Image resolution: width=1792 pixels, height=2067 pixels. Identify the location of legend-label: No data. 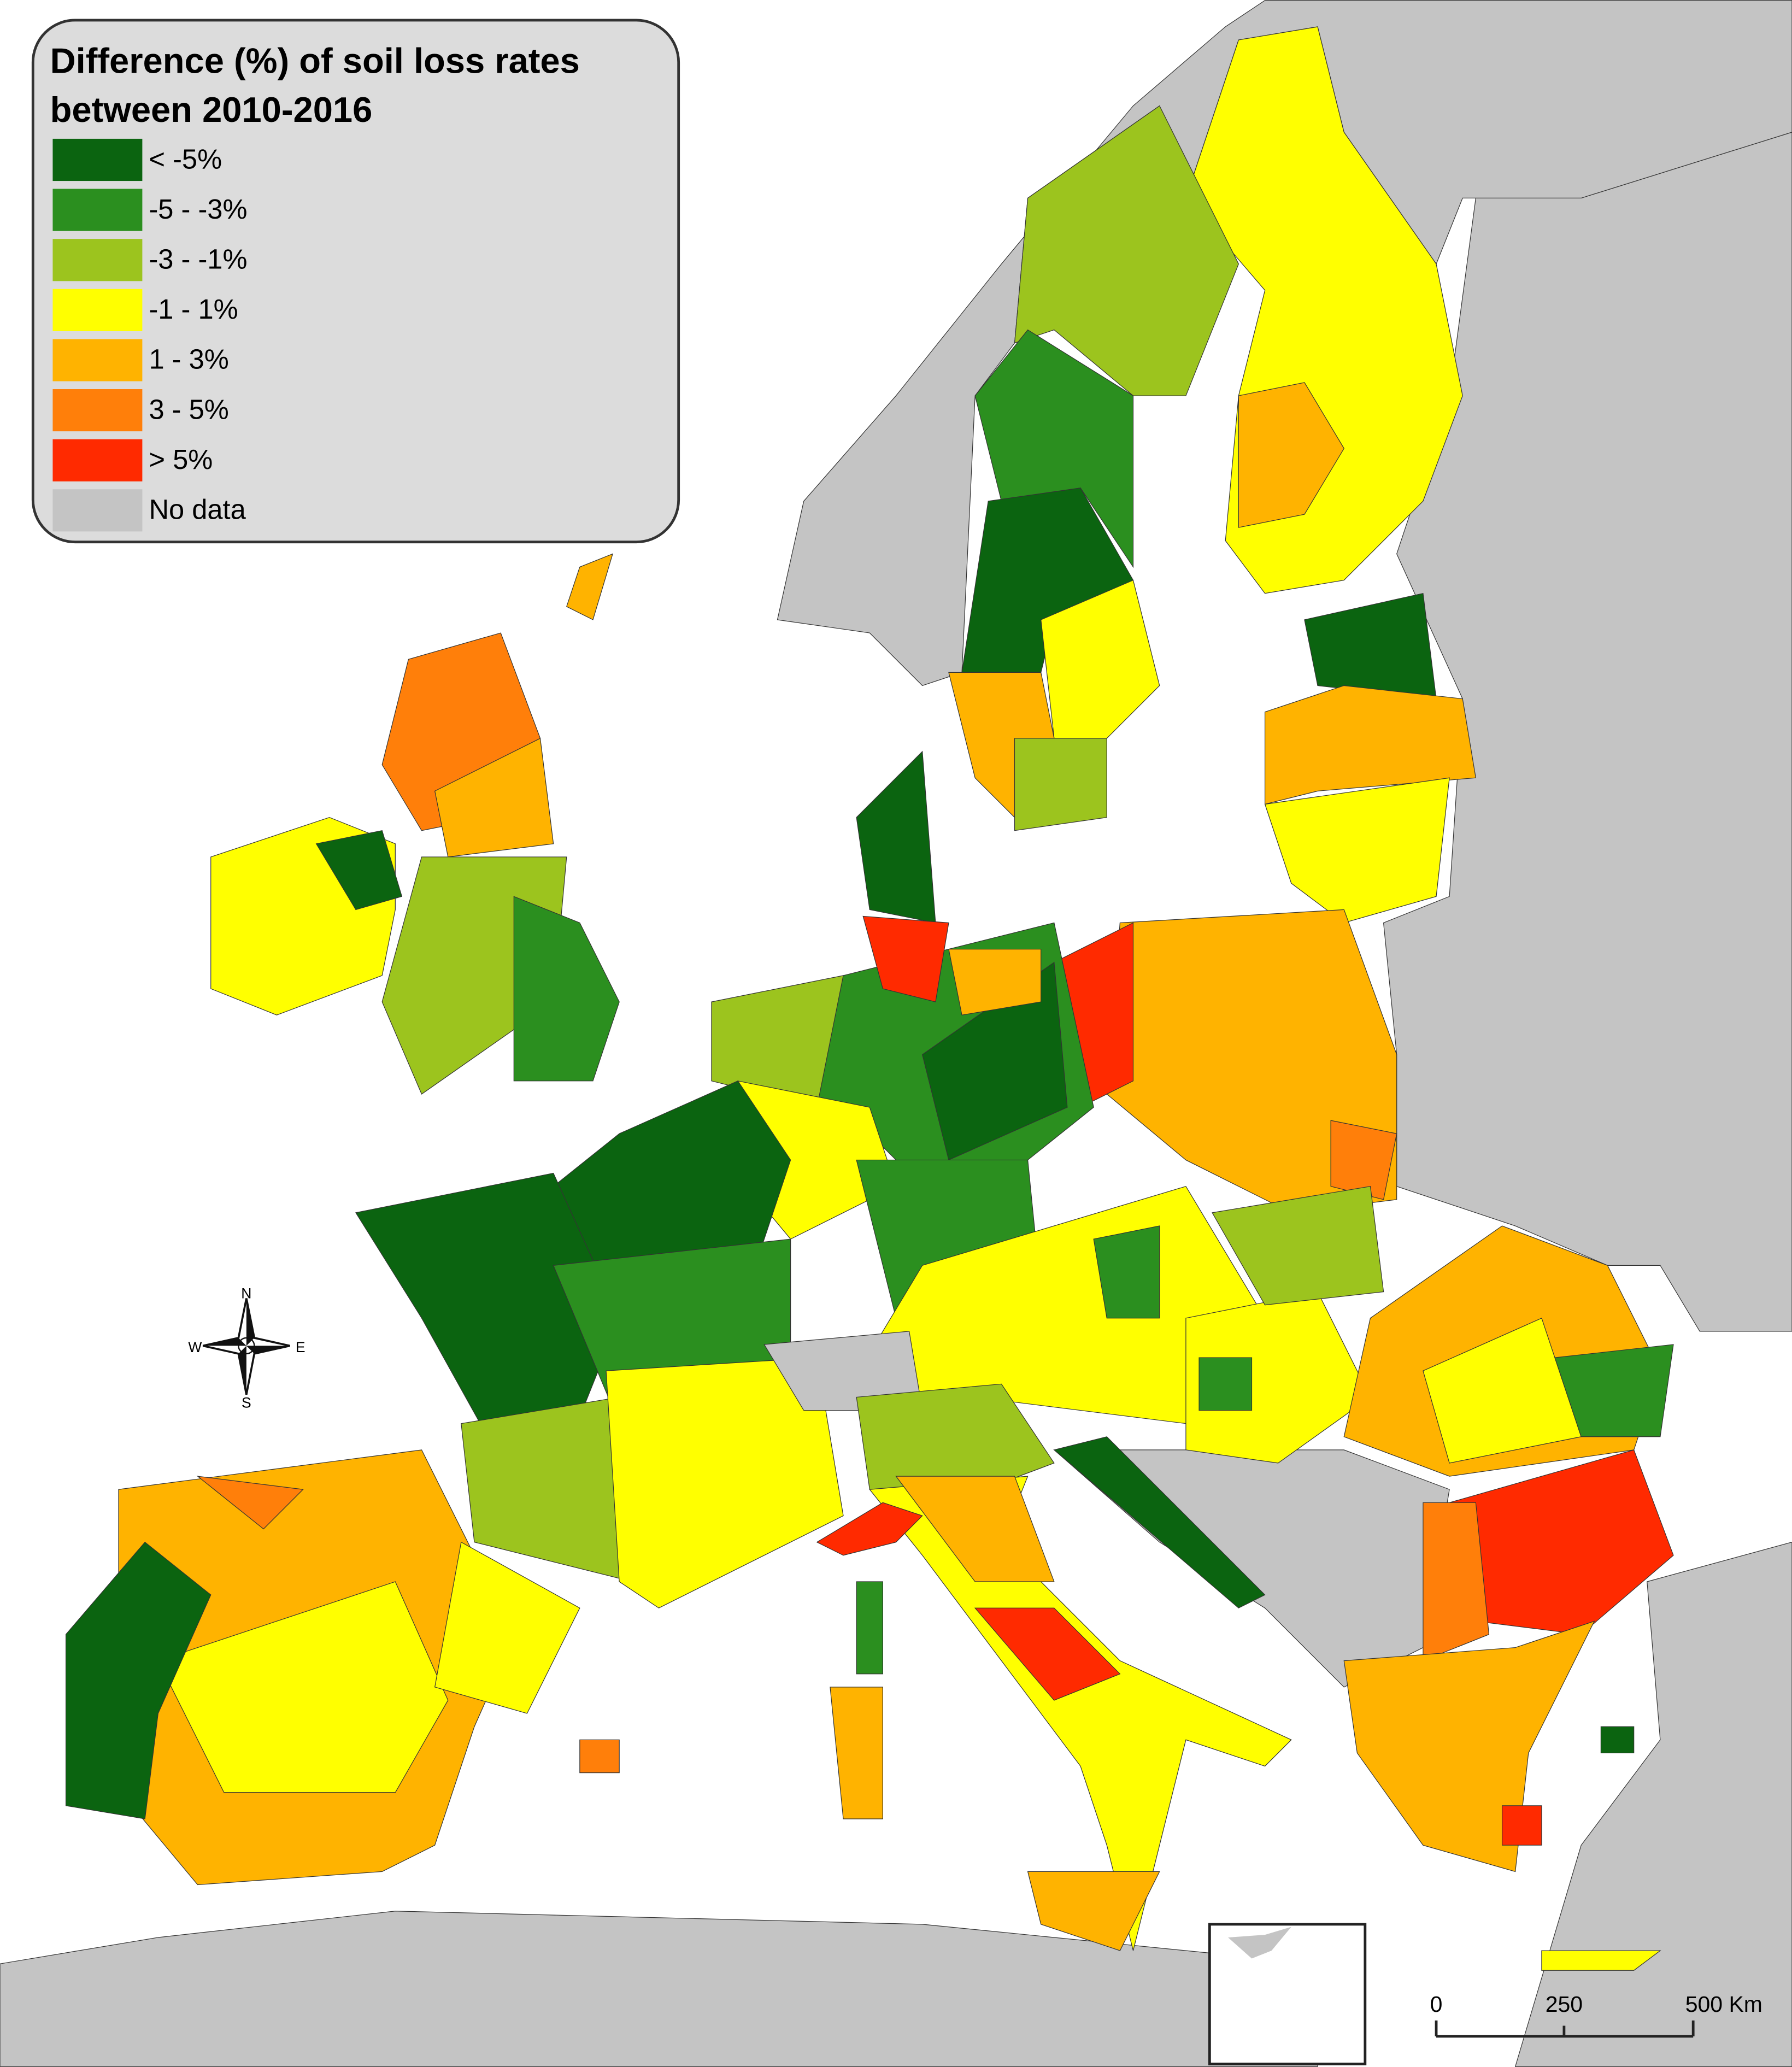
(197, 509).